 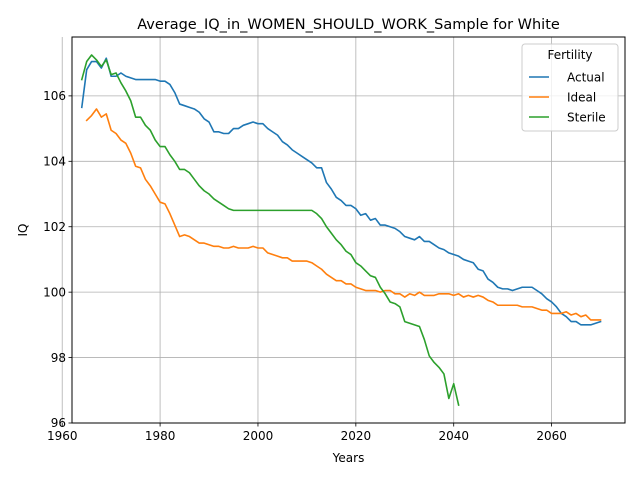 I want to click on legend-label-actual: Actual, so click(x=586, y=77).